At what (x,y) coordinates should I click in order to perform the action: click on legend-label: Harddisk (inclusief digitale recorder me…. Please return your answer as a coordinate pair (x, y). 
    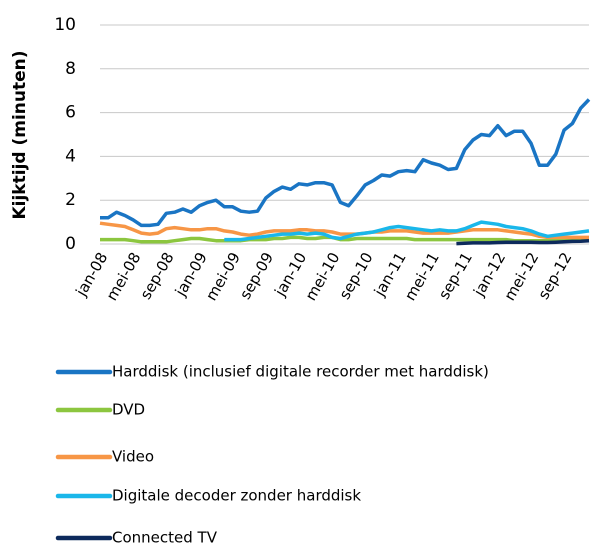
    Looking at the image, I should click on (300, 372).